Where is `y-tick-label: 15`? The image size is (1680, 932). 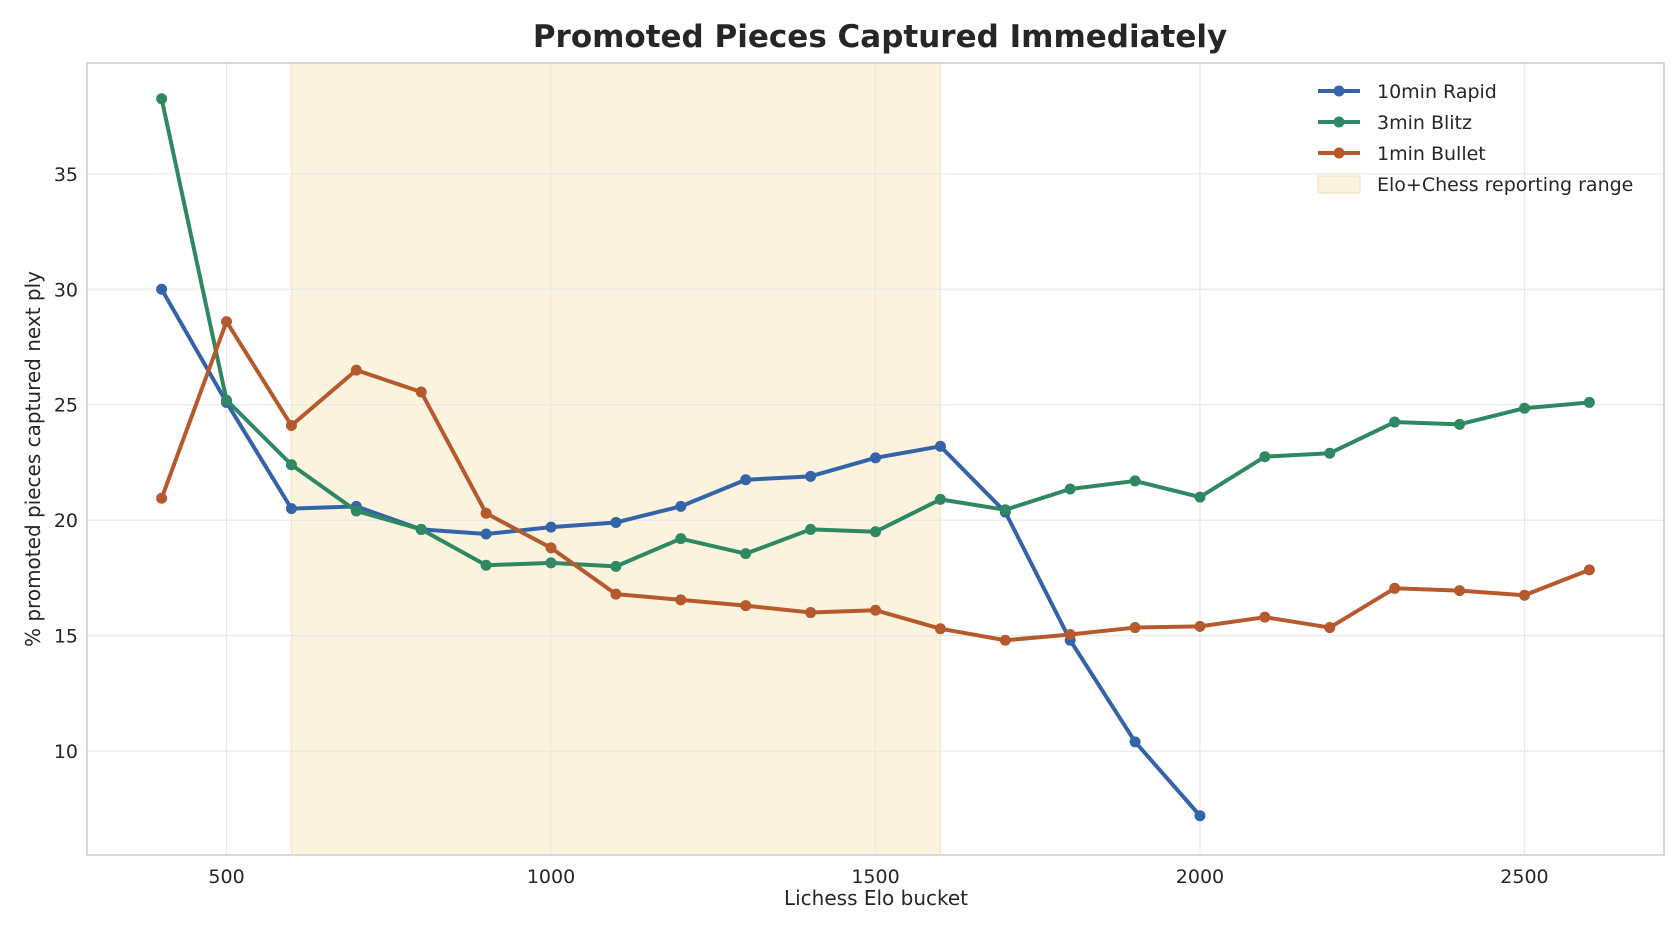 y-tick-label: 15 is located at coordinates (66, 637).